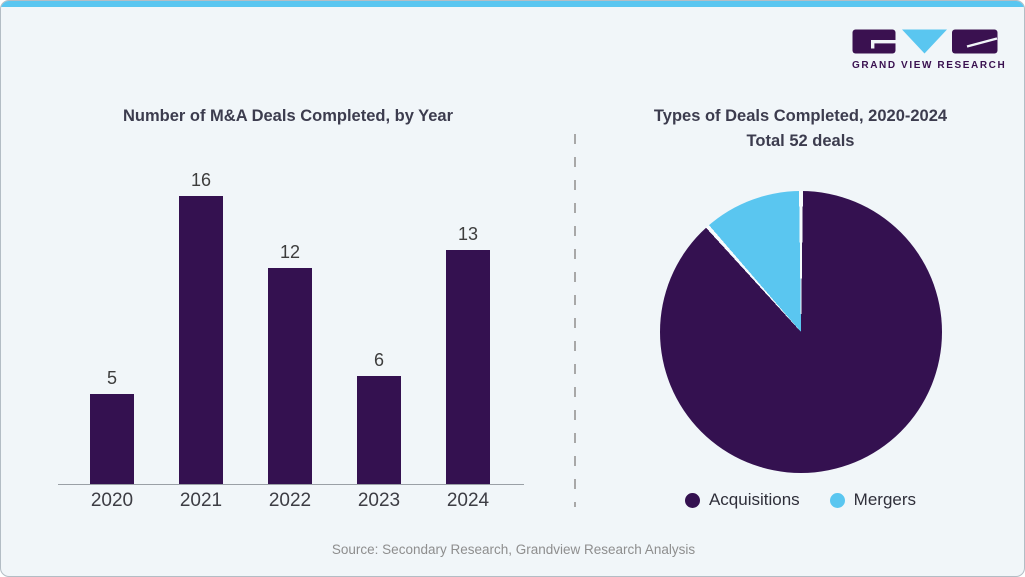 Image resolution: width=1025 pixels, height=577 pixels. What do you see at coordinates (201, 500) in the screenshot?
I see `x-tick-label: 2021` at bounding box center [201, 500].